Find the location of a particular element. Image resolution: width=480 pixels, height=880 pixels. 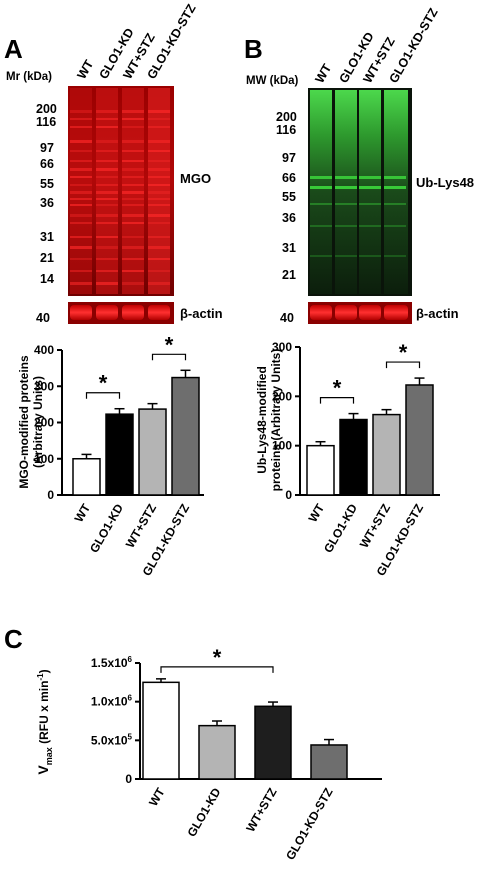

blot-a-bands is located at coordinates (120, 197).